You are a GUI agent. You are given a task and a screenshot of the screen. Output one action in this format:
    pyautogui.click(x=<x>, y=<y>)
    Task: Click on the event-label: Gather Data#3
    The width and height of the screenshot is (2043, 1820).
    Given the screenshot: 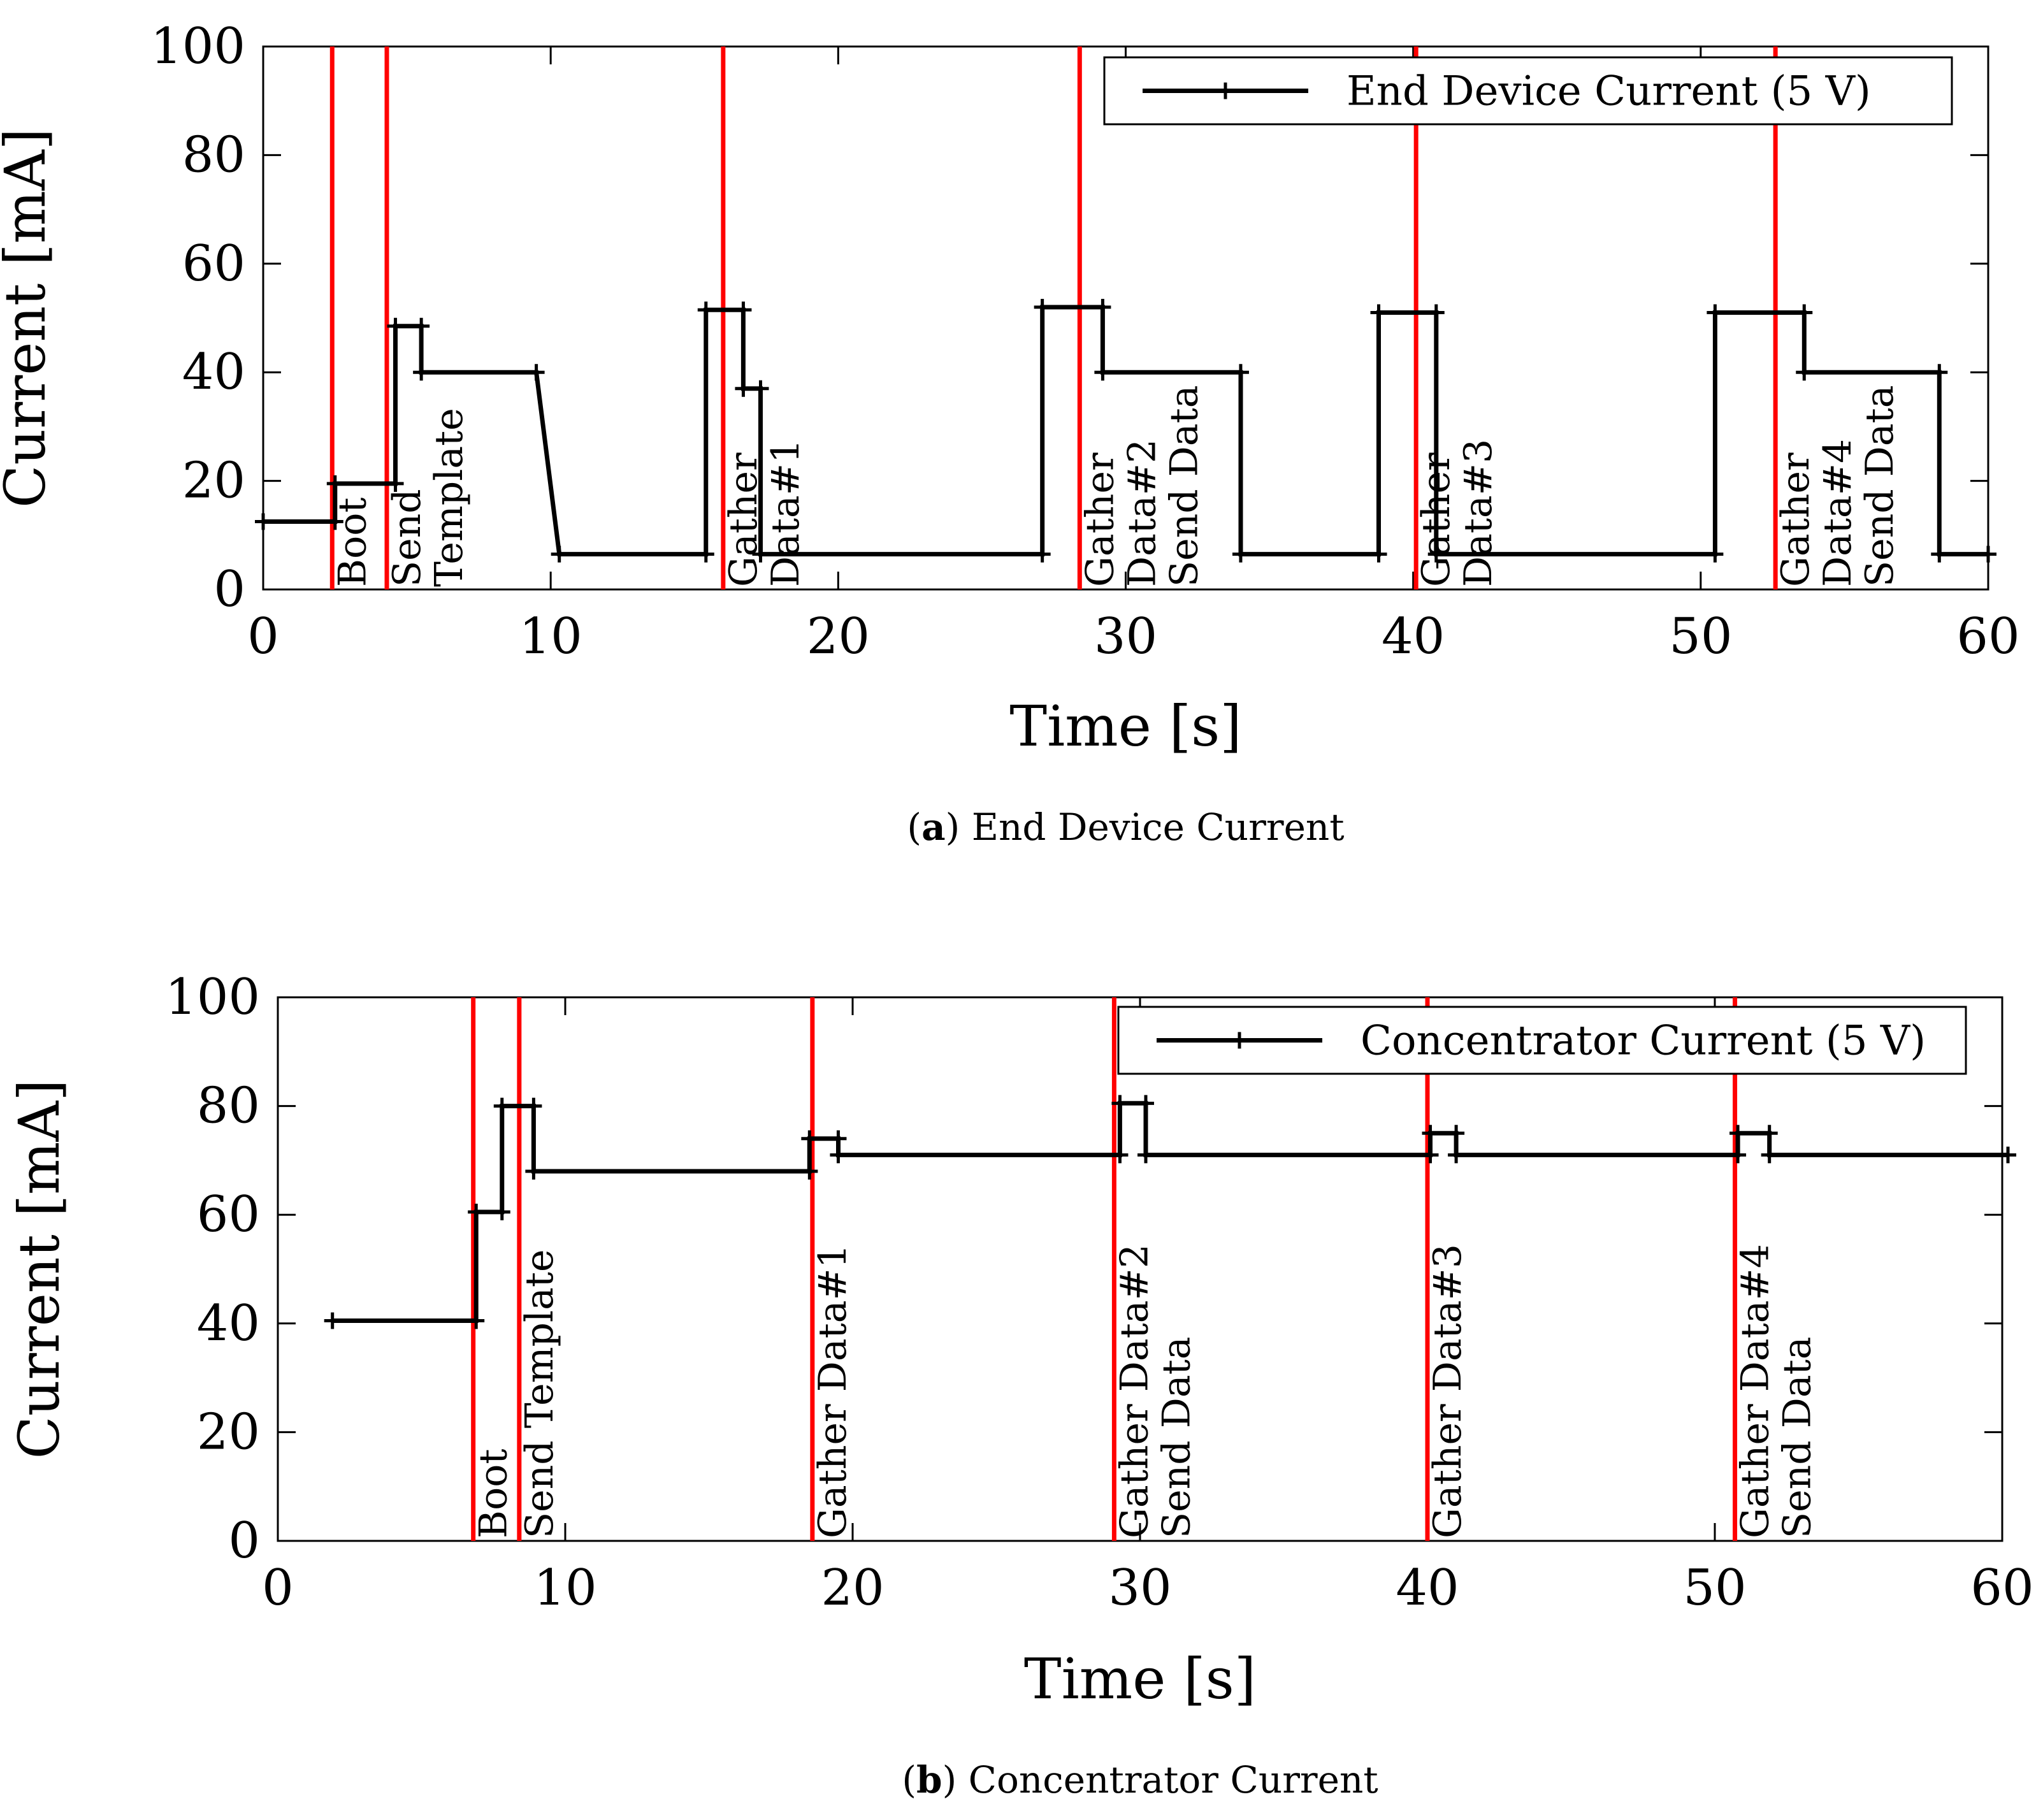 What is the action you would take?
    pyautogui.click(x=1448, y=1391)
    